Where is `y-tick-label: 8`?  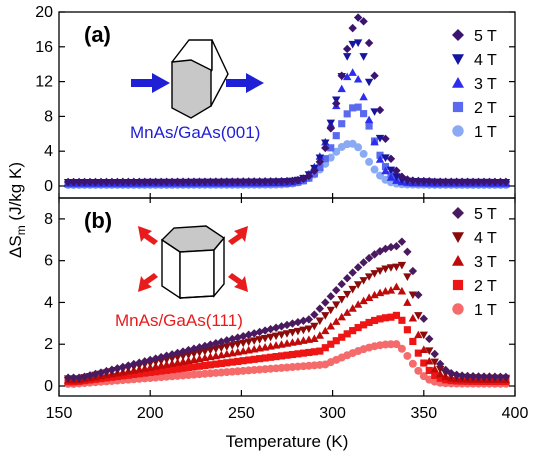
y-tick-label: 8 is located at coordinates (48, 116).